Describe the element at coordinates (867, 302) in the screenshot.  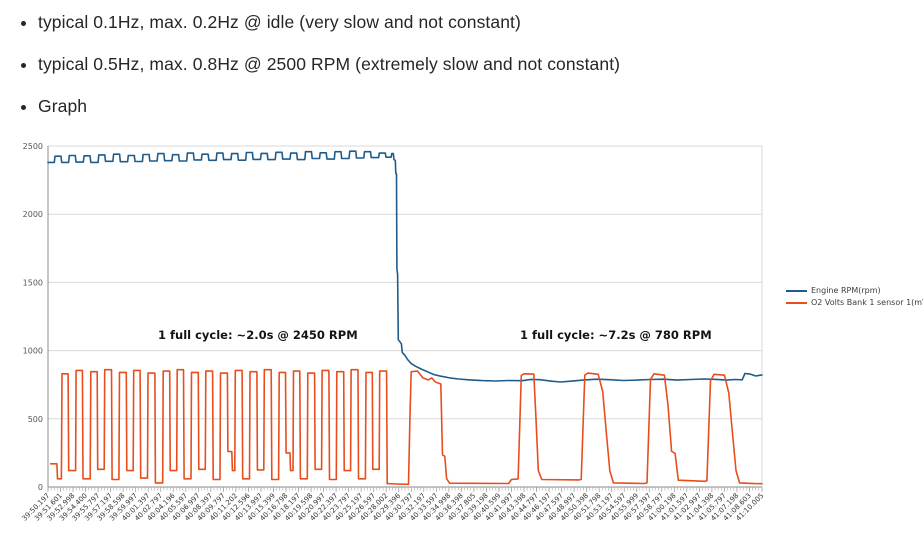
I see `legend-label-o2-volts: O2 Volts Bank 1 sensor 1(mV)` at that location.